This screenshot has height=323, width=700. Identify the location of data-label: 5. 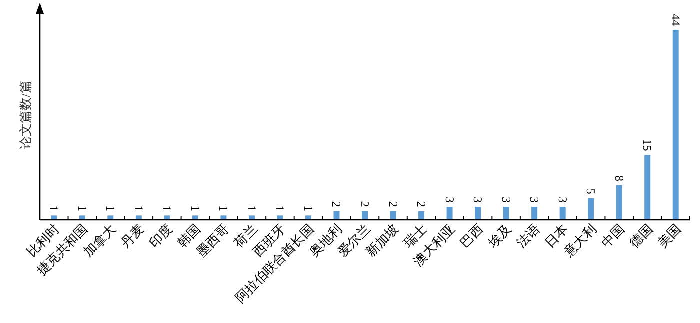
(591, 191).